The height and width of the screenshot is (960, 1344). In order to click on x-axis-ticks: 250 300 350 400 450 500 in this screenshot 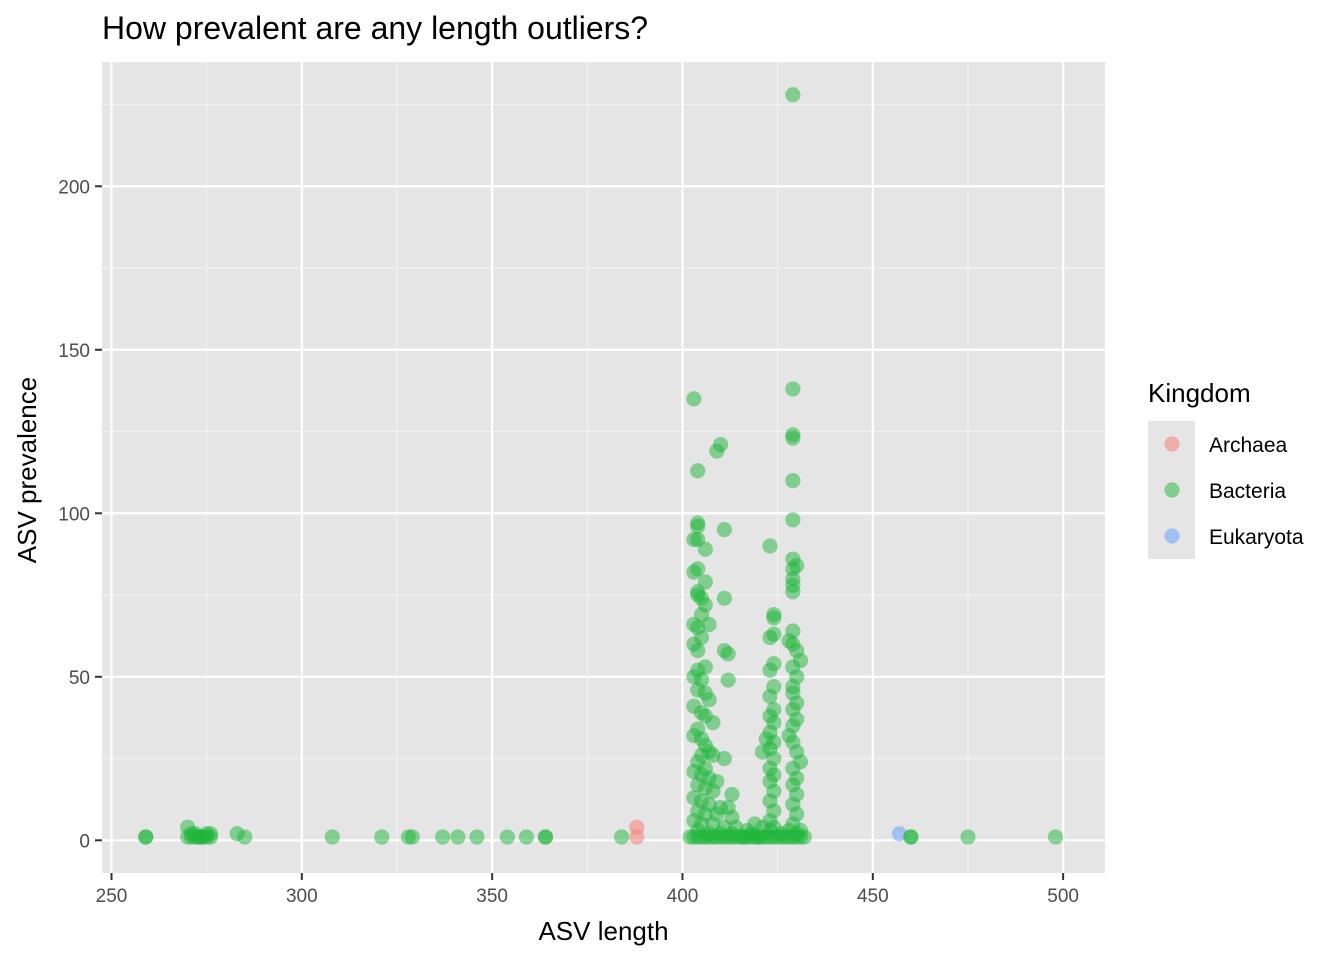, I will do `click(587, 890)`.